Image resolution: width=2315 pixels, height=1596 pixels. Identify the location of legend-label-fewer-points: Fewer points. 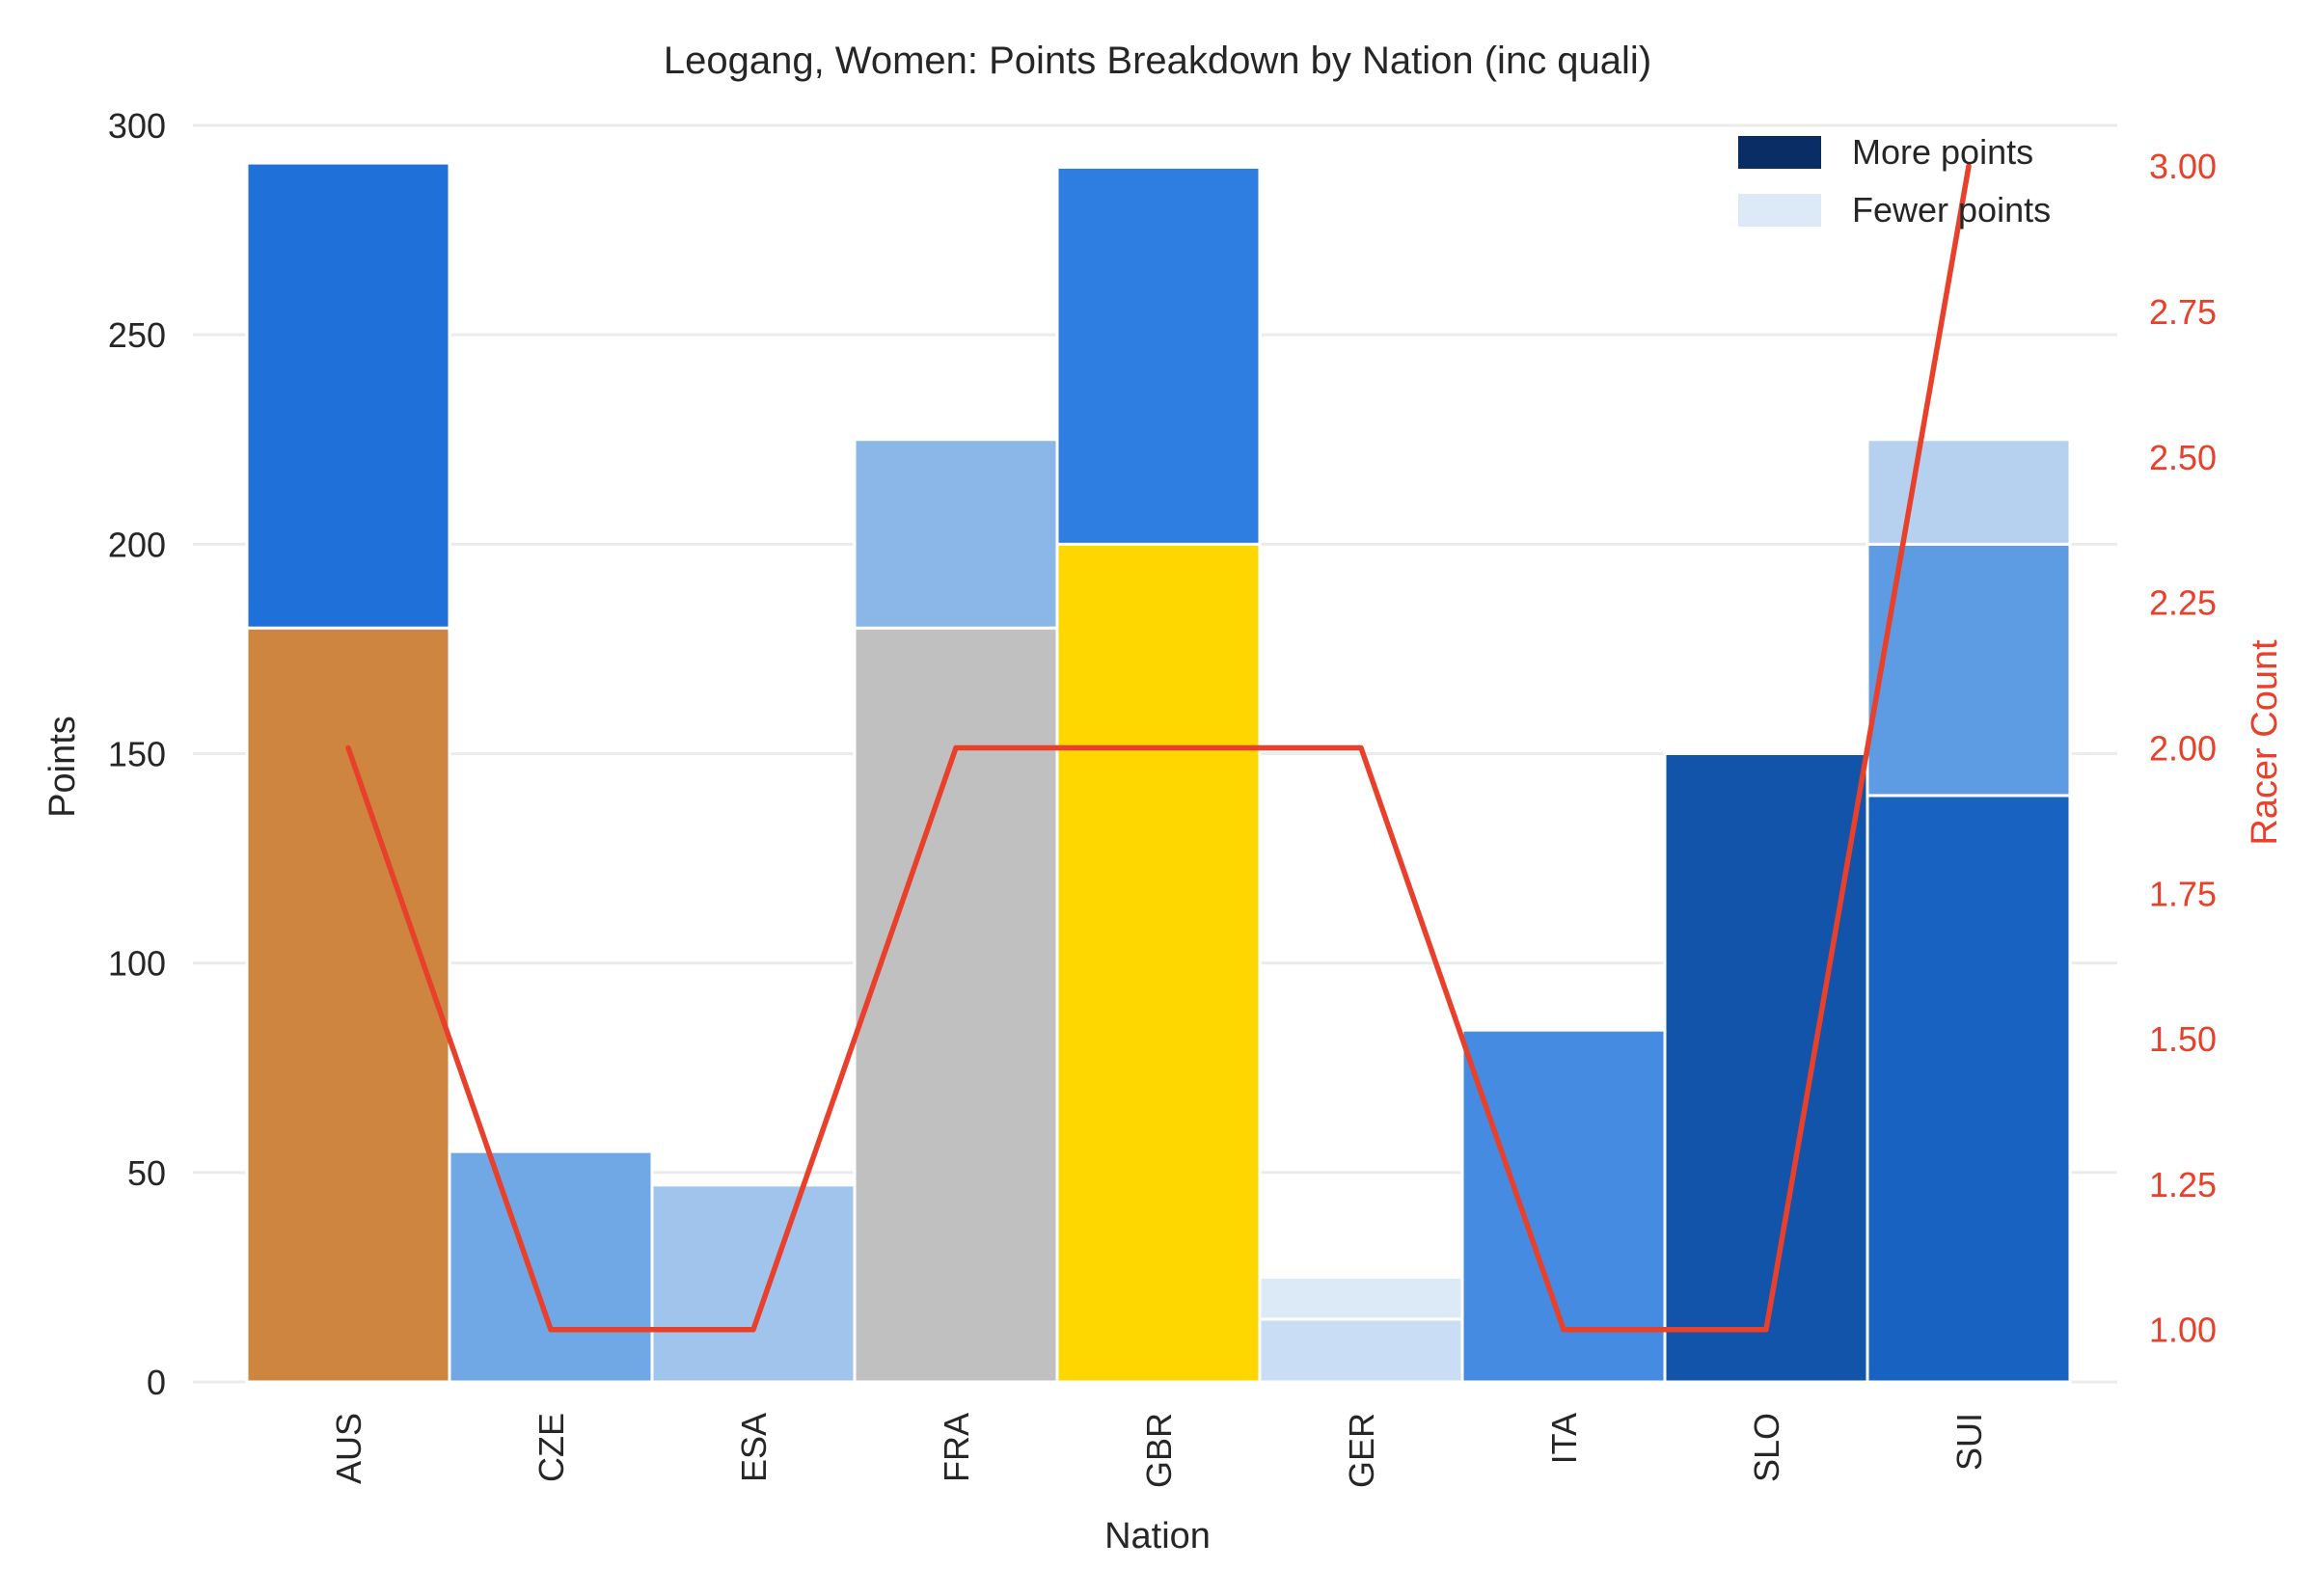
(1952, 210).